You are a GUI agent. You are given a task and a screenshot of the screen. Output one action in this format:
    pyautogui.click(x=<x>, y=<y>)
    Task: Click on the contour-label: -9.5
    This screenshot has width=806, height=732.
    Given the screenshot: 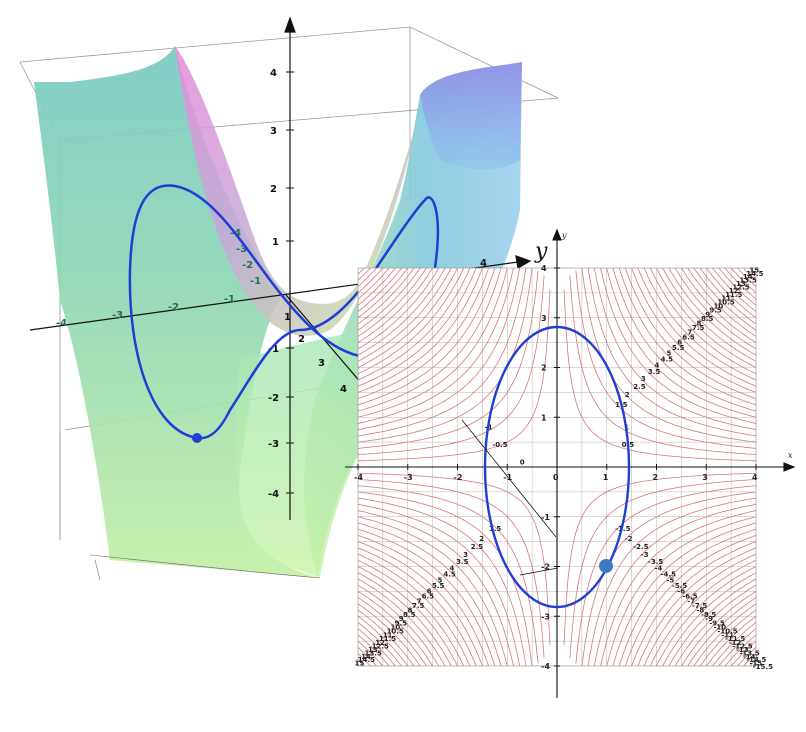 What is the action you would take?
    pyautogui.click(x=716, y=623)
    